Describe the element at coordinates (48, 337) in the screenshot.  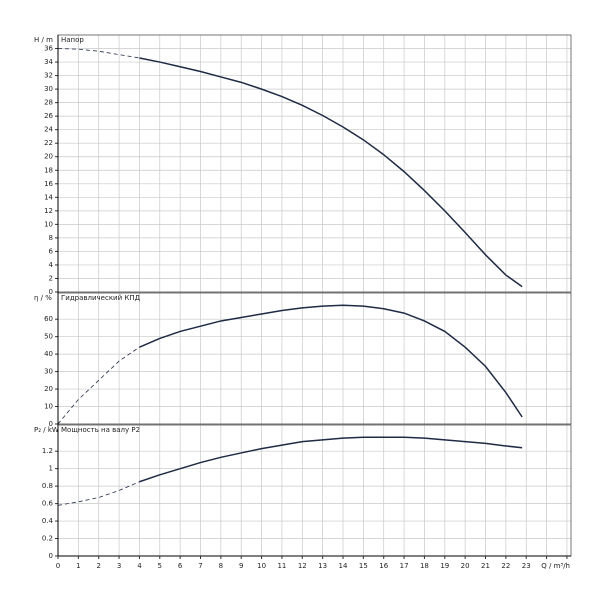
I see `y-tick-label: 50` at that location.